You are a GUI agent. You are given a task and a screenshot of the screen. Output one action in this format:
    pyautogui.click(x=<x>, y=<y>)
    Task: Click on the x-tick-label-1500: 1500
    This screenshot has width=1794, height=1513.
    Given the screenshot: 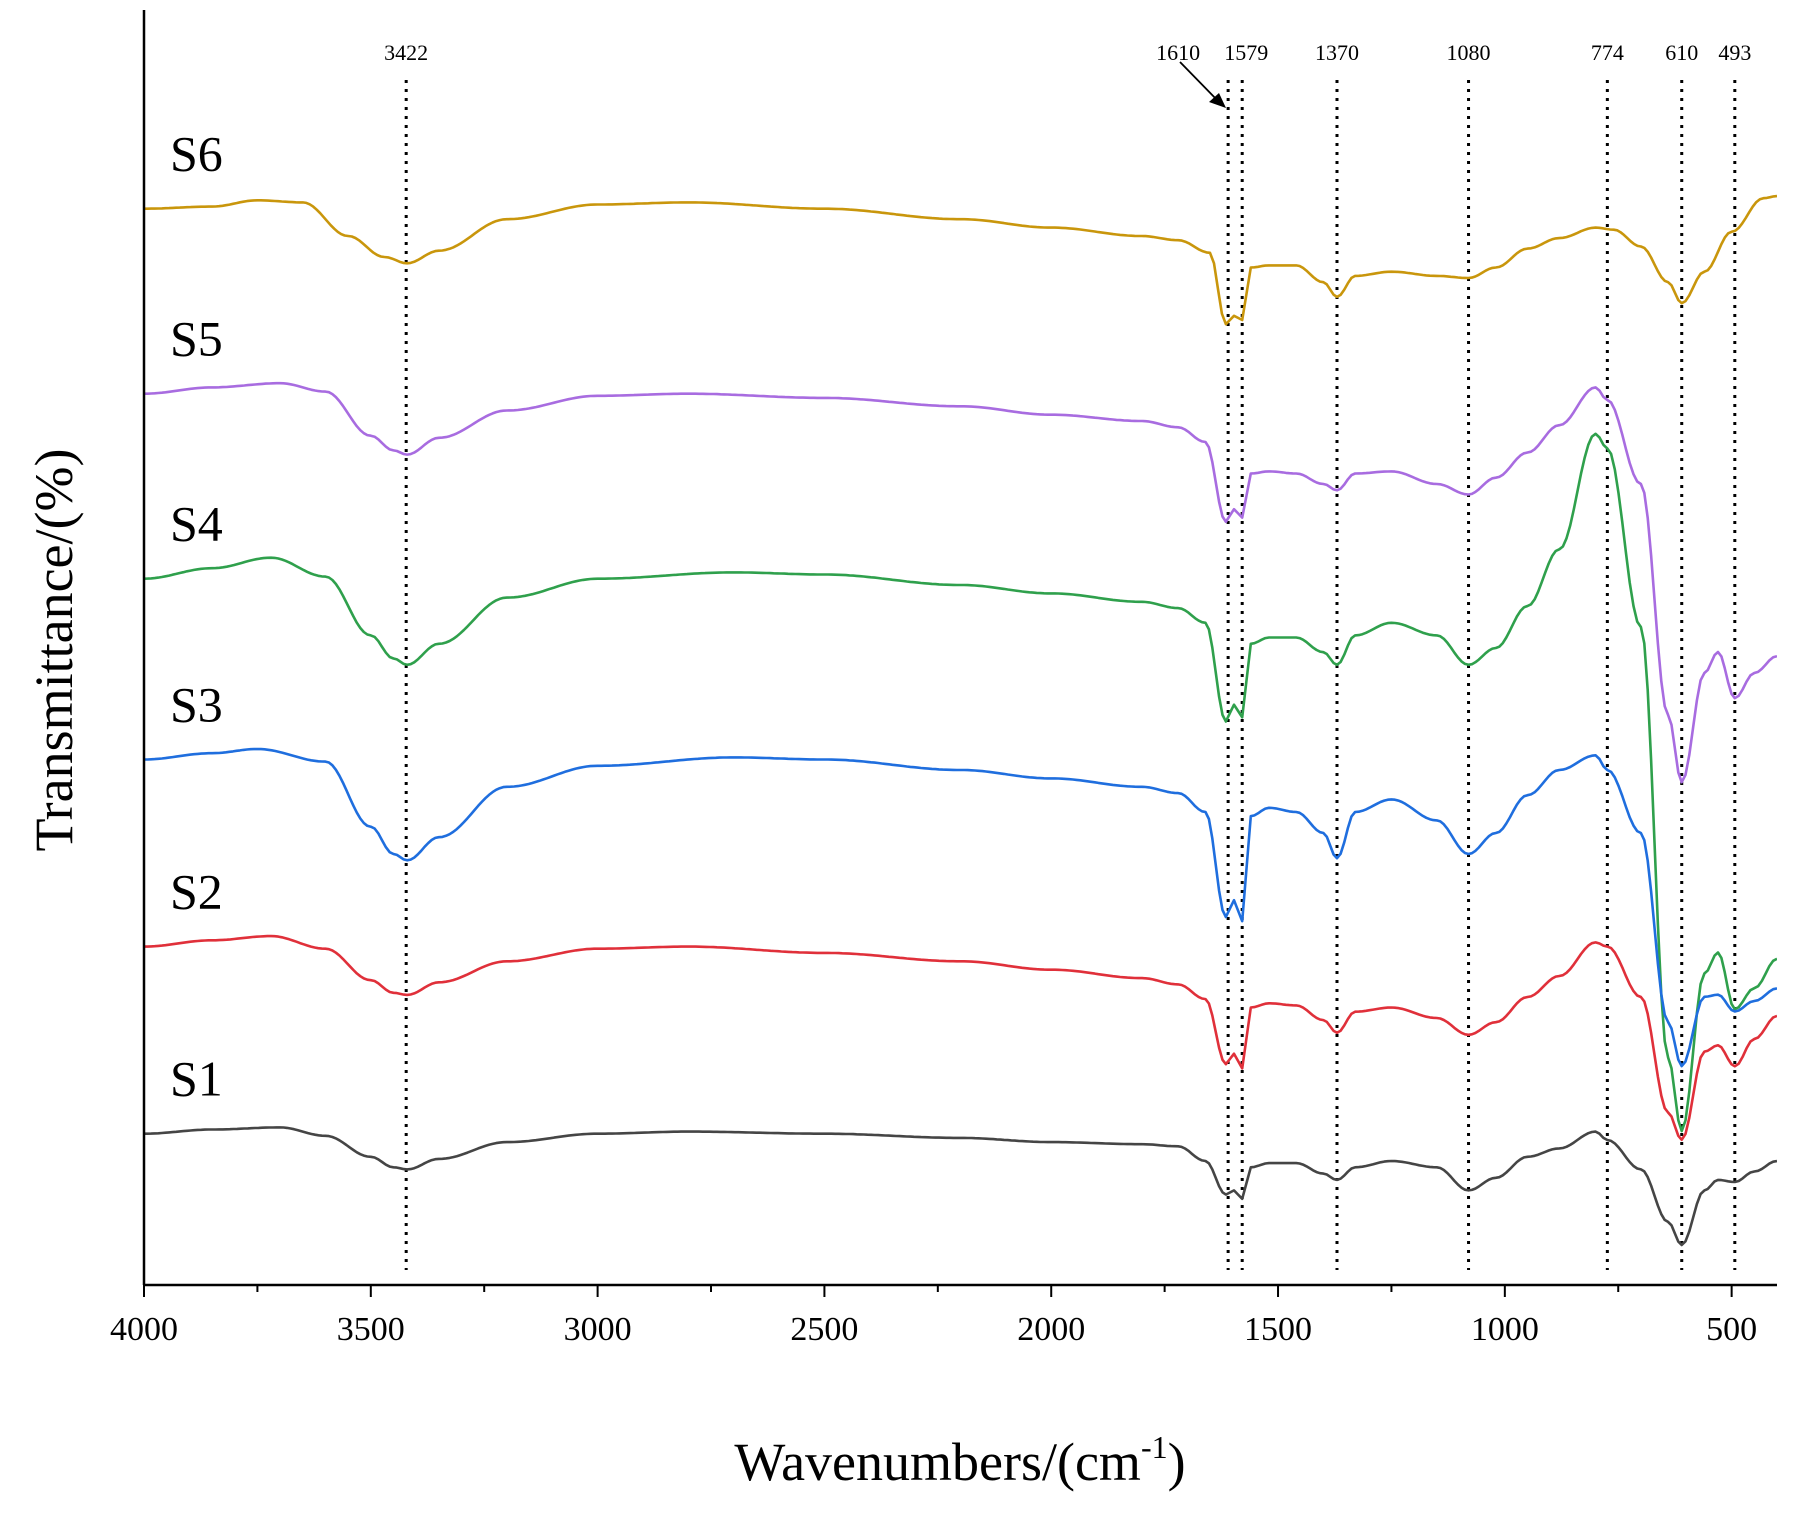 What is the action you would take?
    pyautogui.click(x=1278, y=1329)
    